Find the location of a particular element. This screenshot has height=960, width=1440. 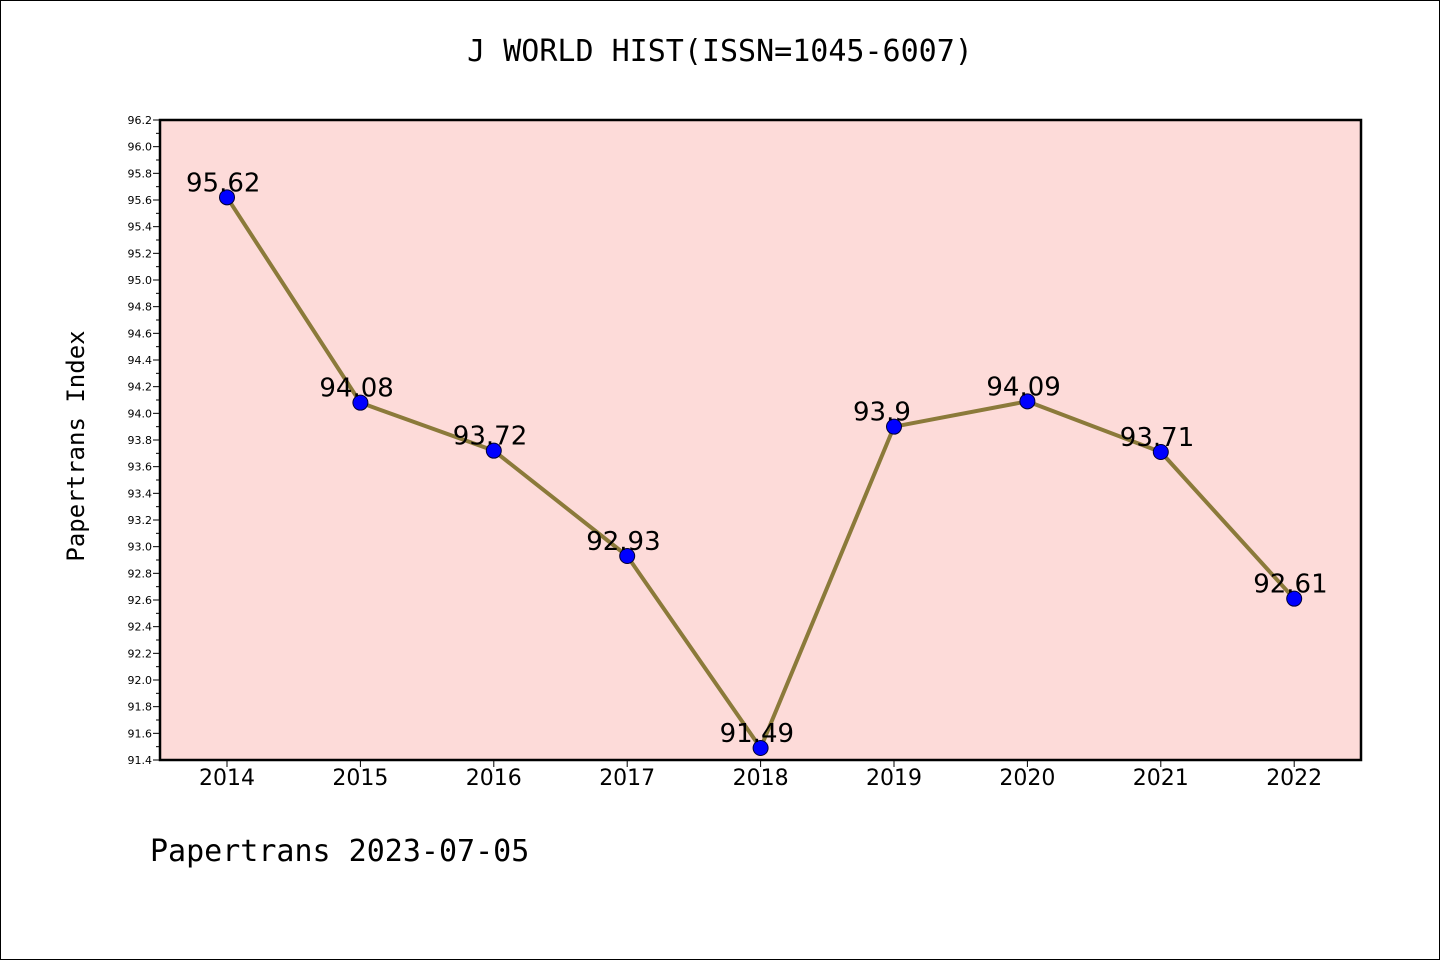

y-tick-label: 92.6 is located at coordinates (140, 600).